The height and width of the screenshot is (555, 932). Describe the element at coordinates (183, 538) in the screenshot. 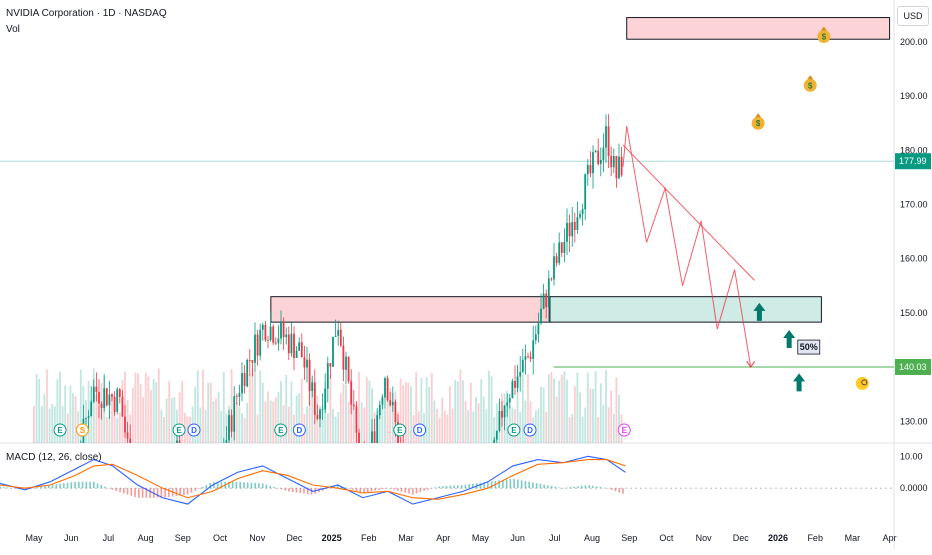

I see `time-tick-label: Sep` at that location.